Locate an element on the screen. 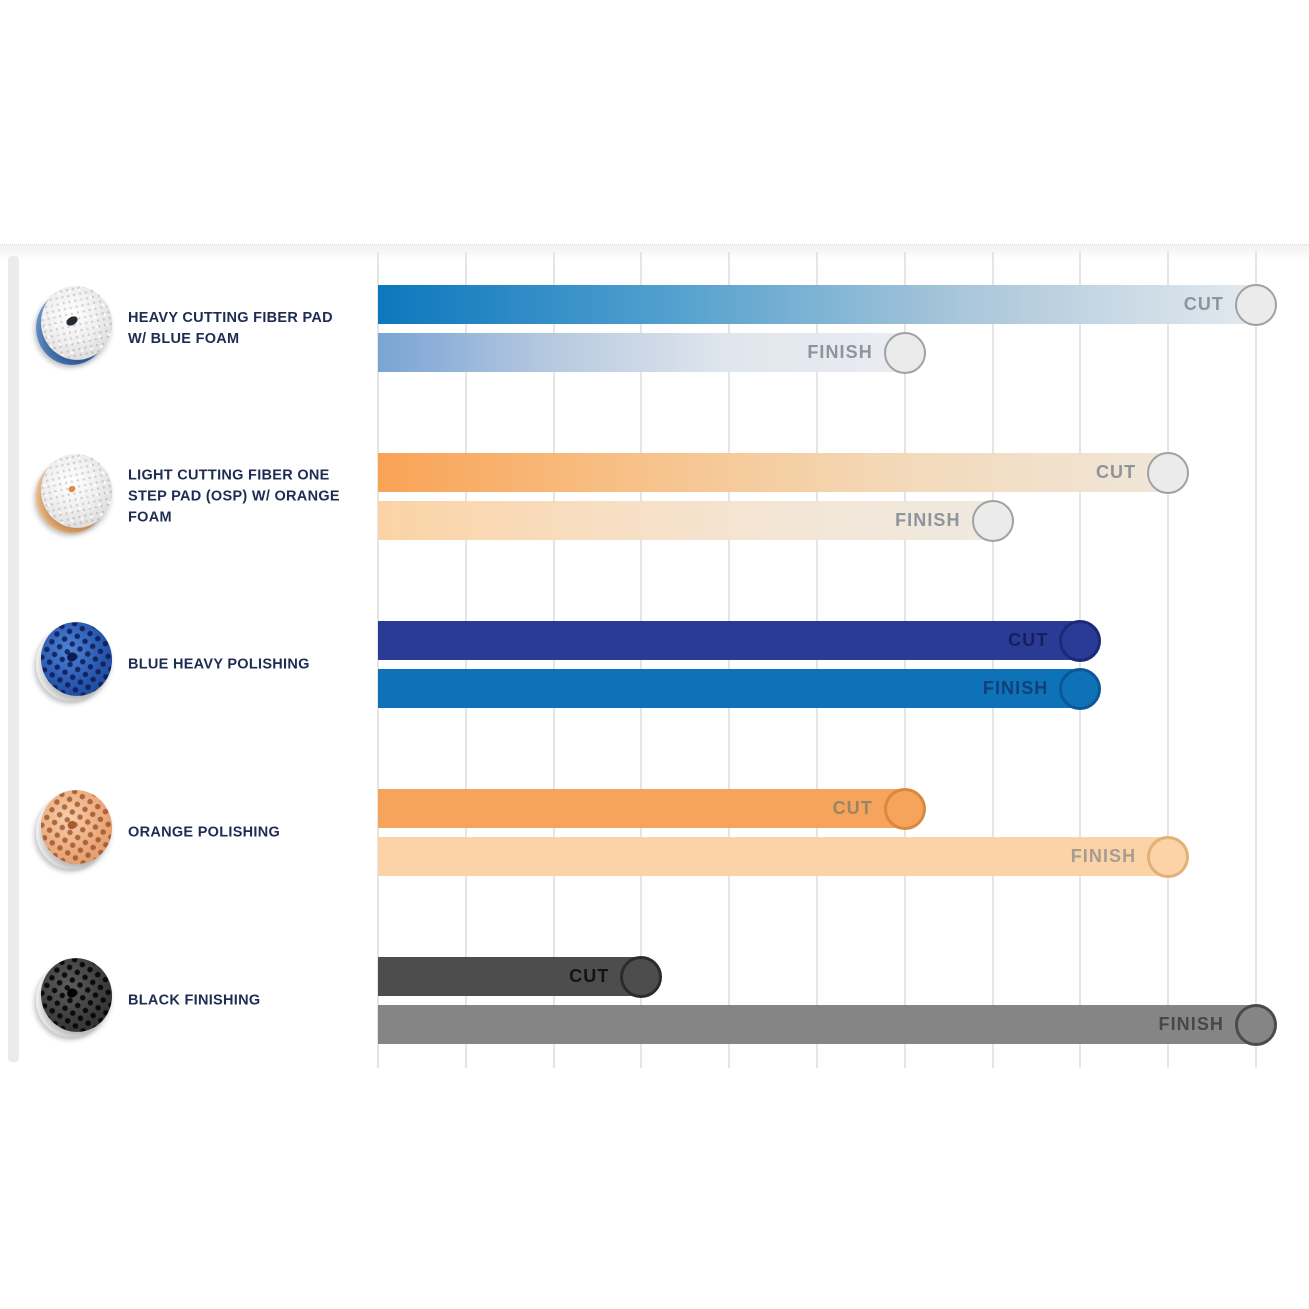 Image resolution: width=1309 pixels, height=1309 pixels. panel-top-shade is located at coordinates (654, 253).